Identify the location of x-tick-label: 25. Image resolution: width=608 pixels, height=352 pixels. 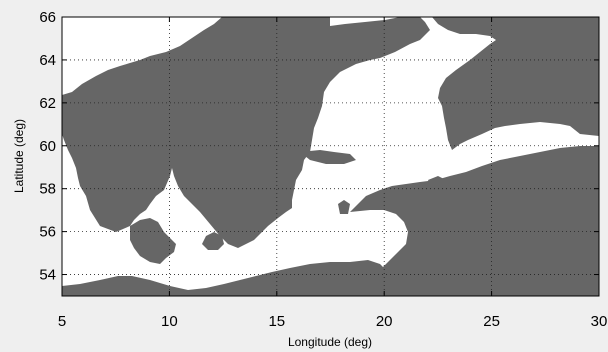
(491, 321).